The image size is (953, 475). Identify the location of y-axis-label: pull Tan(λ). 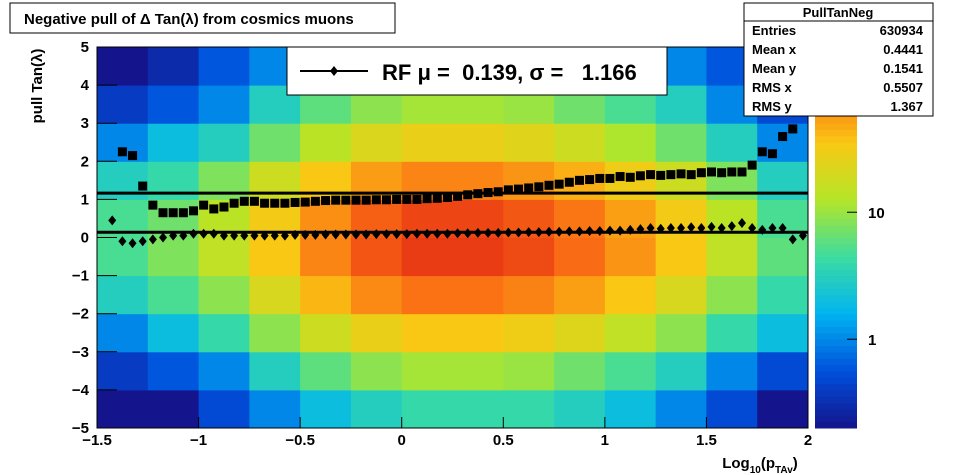
(37, 86).